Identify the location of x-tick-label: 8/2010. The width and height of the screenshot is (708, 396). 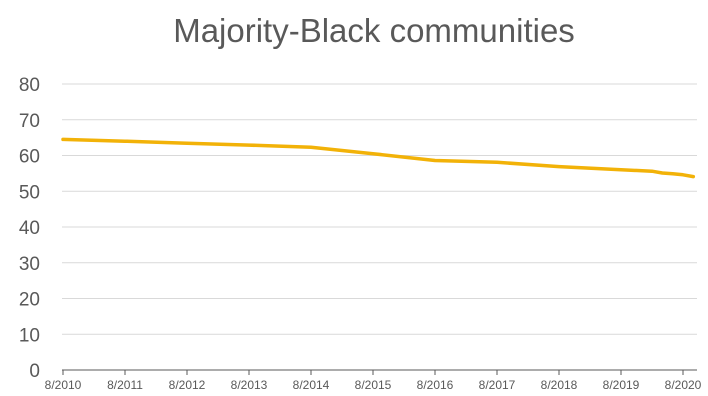
(63, 385).